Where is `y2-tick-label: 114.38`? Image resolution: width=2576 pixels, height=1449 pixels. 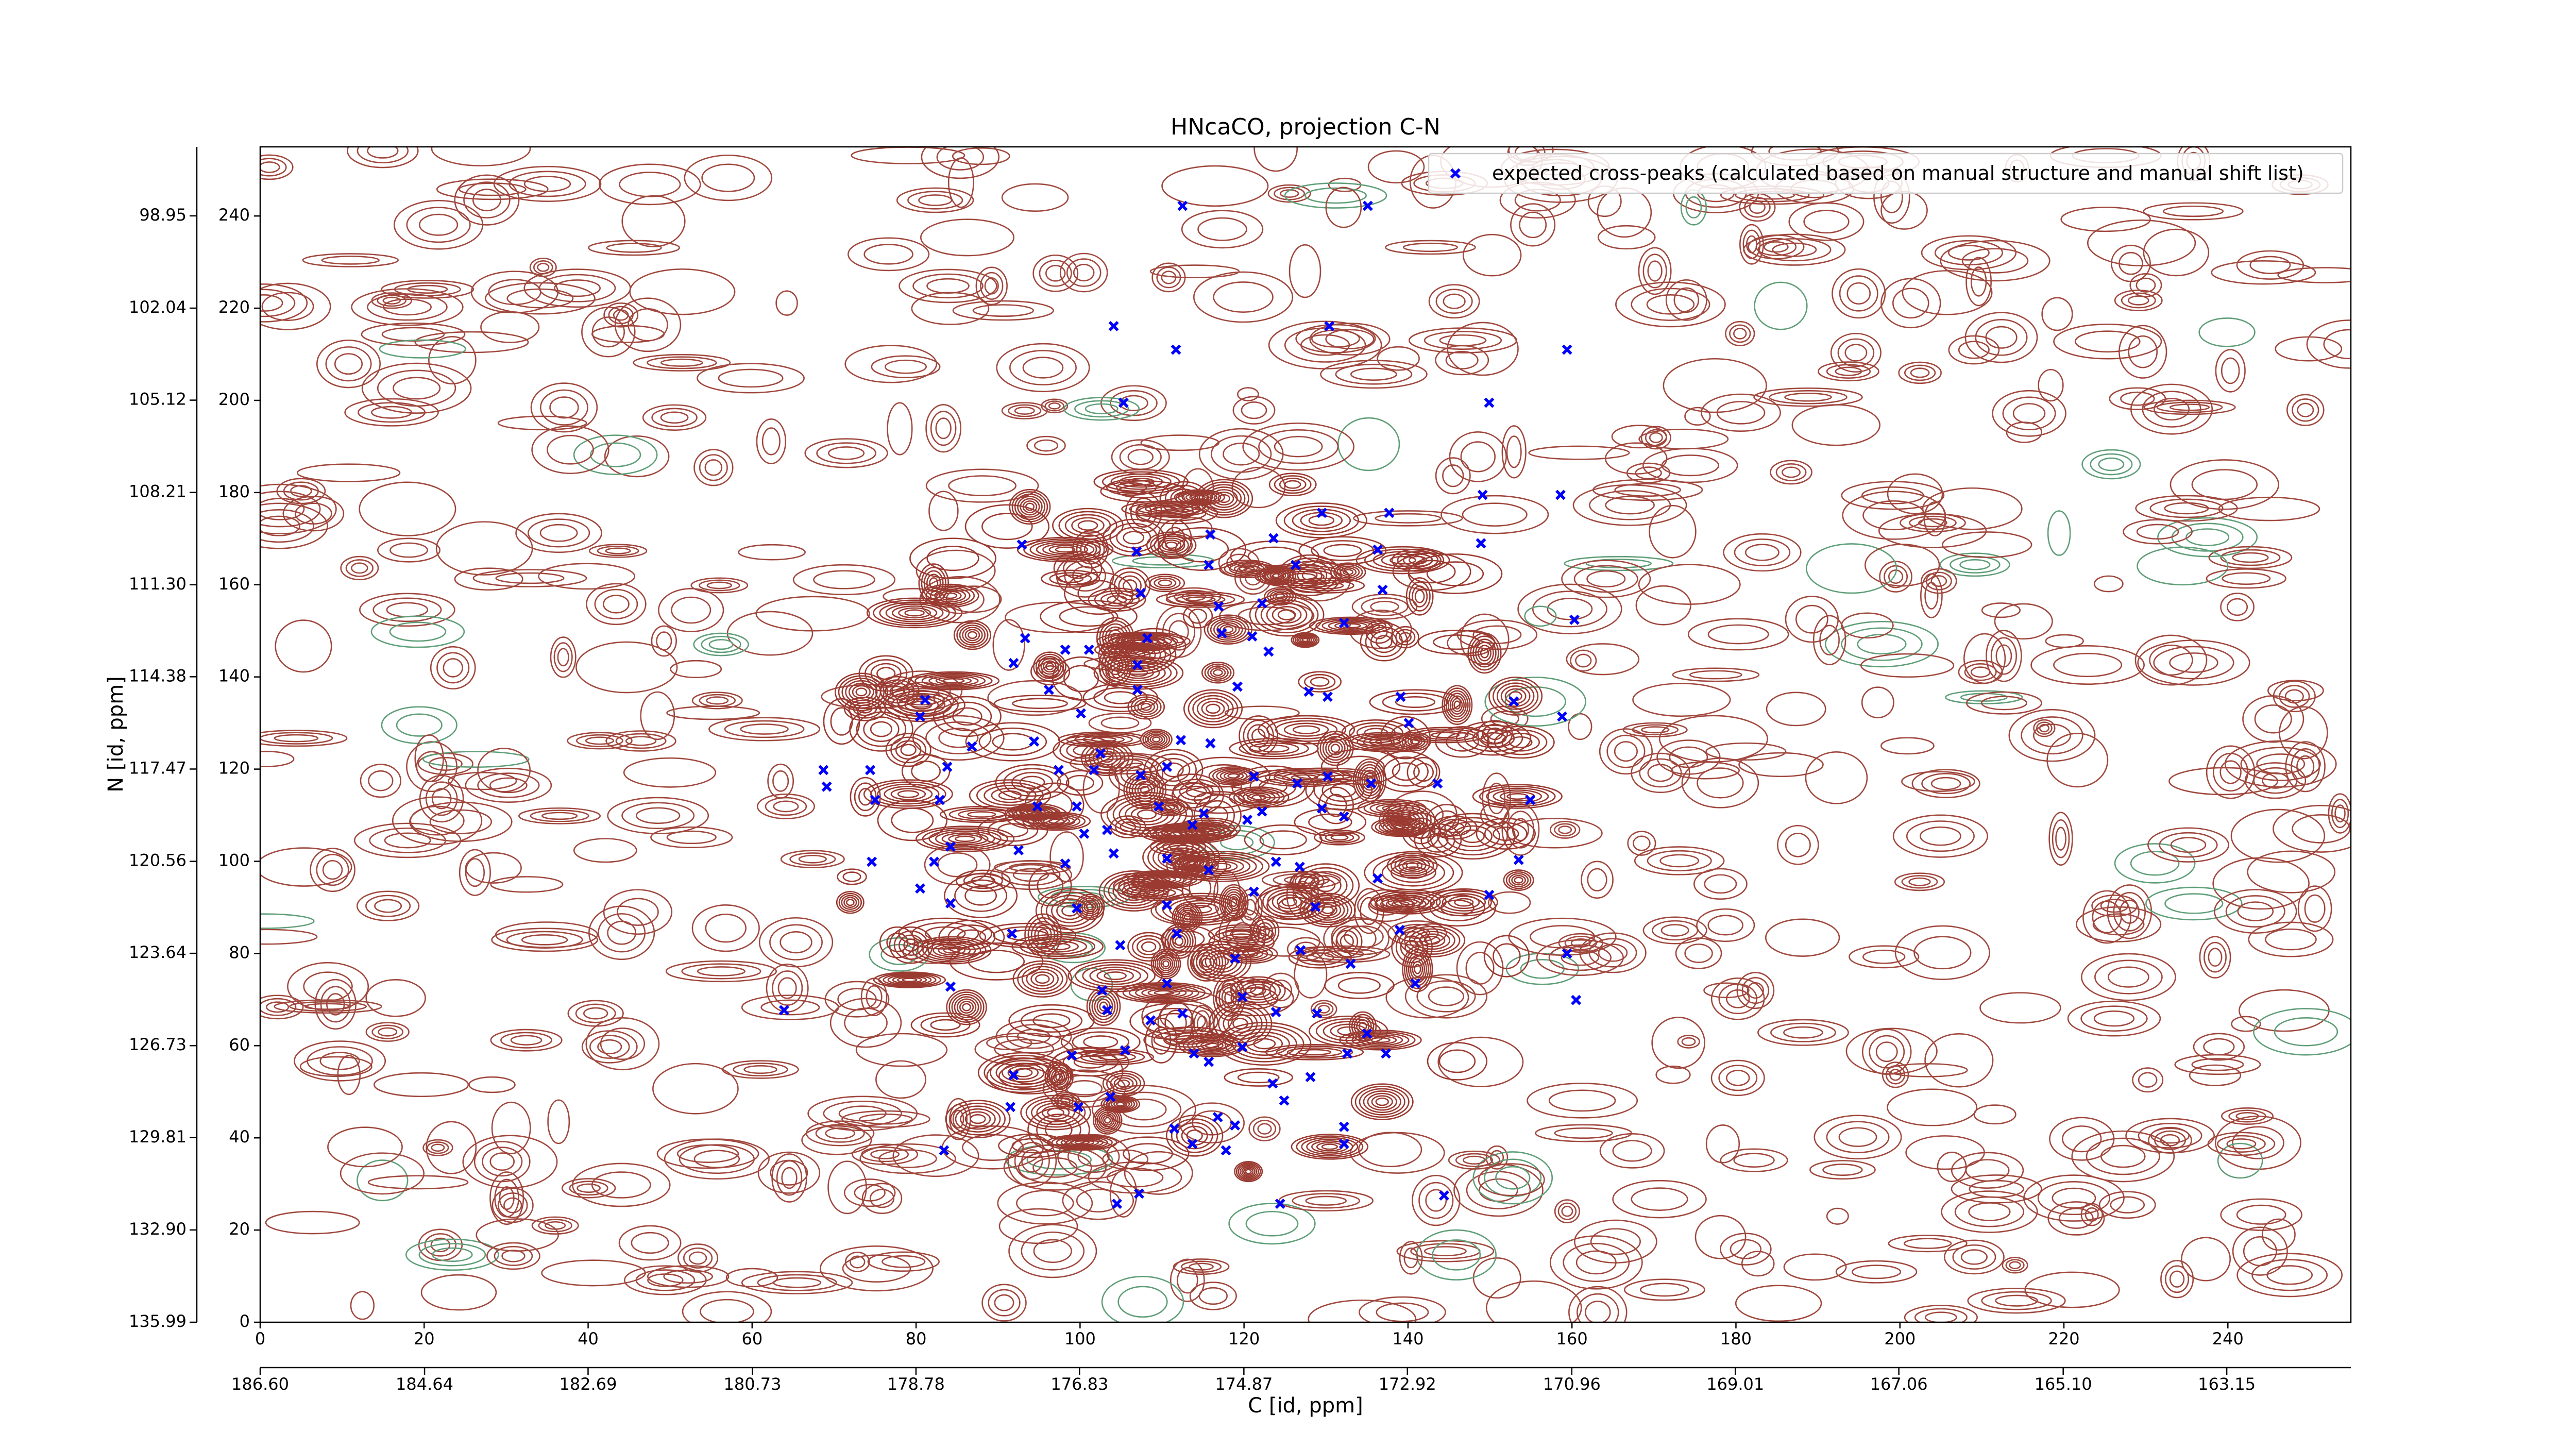
y2-tick-label: 114.38 is located at coordinates (158, 675).